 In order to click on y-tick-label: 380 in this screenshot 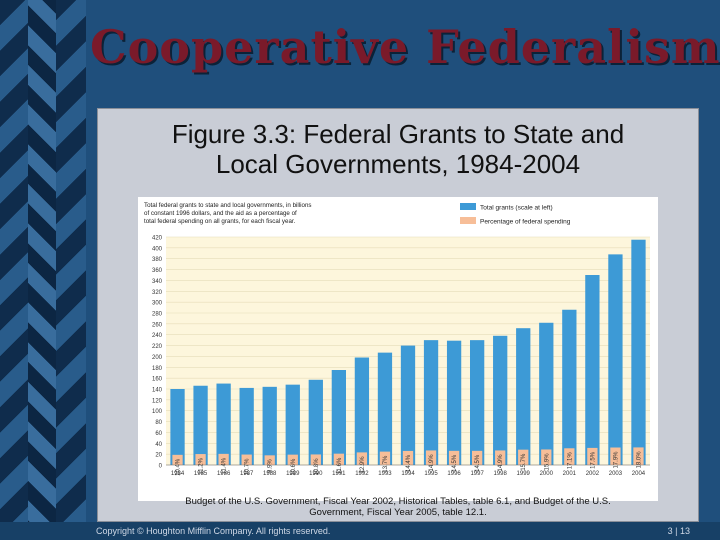, I will do `click(157, 260)`.